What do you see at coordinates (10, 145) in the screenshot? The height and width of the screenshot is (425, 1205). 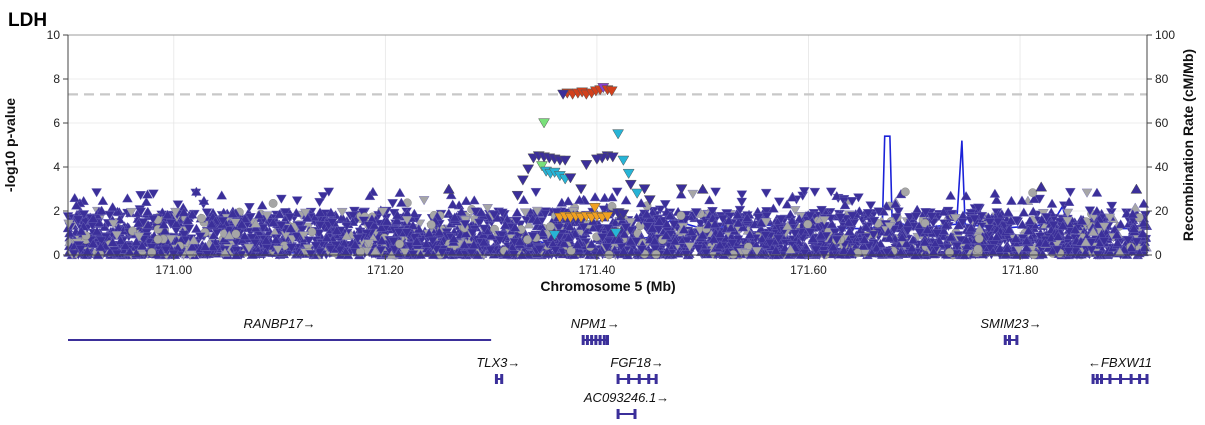 I see `y-axis-label: -log10 p-value` at bounding box center [10, 145].